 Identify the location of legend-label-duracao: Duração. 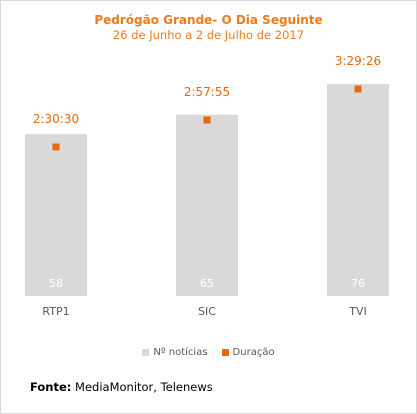
(253, 352).